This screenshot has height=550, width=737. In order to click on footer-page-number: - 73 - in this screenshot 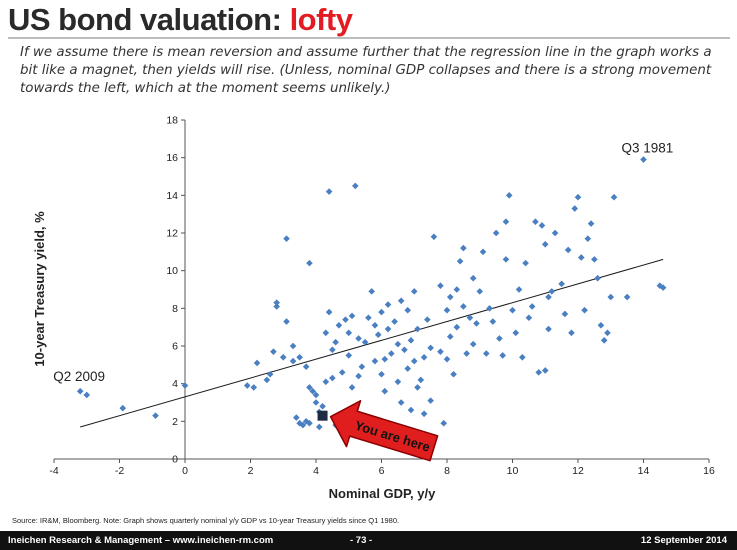, I will do `click(361, 540)`.